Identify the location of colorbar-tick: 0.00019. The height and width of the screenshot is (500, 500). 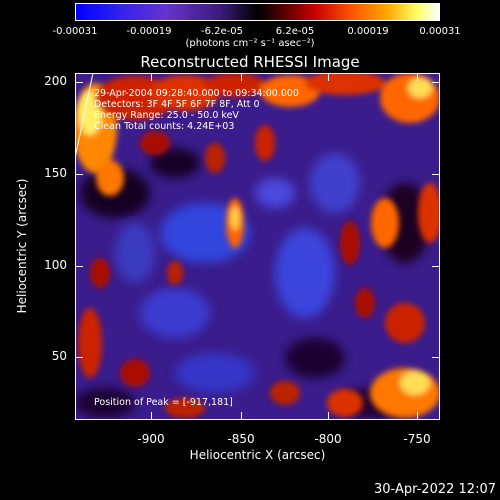
(368, 31).